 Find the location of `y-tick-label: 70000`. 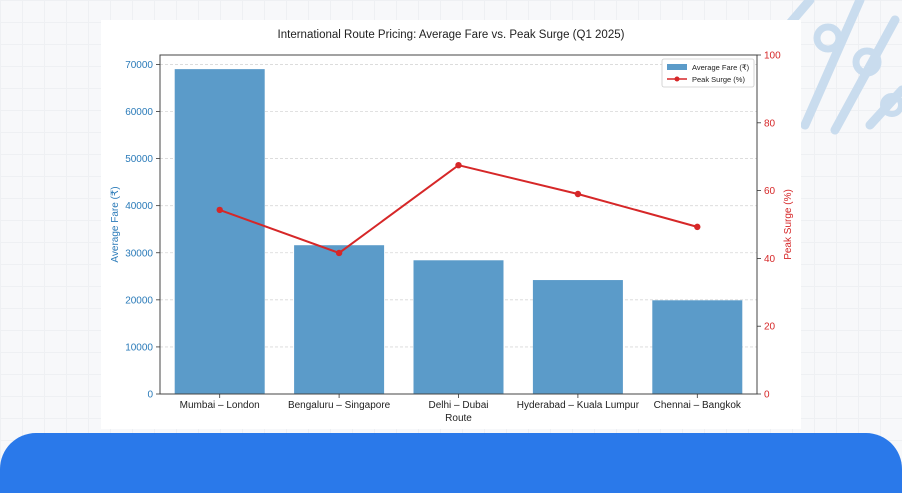

y-tick-label: 70000 is located at coordinates (139, 65).